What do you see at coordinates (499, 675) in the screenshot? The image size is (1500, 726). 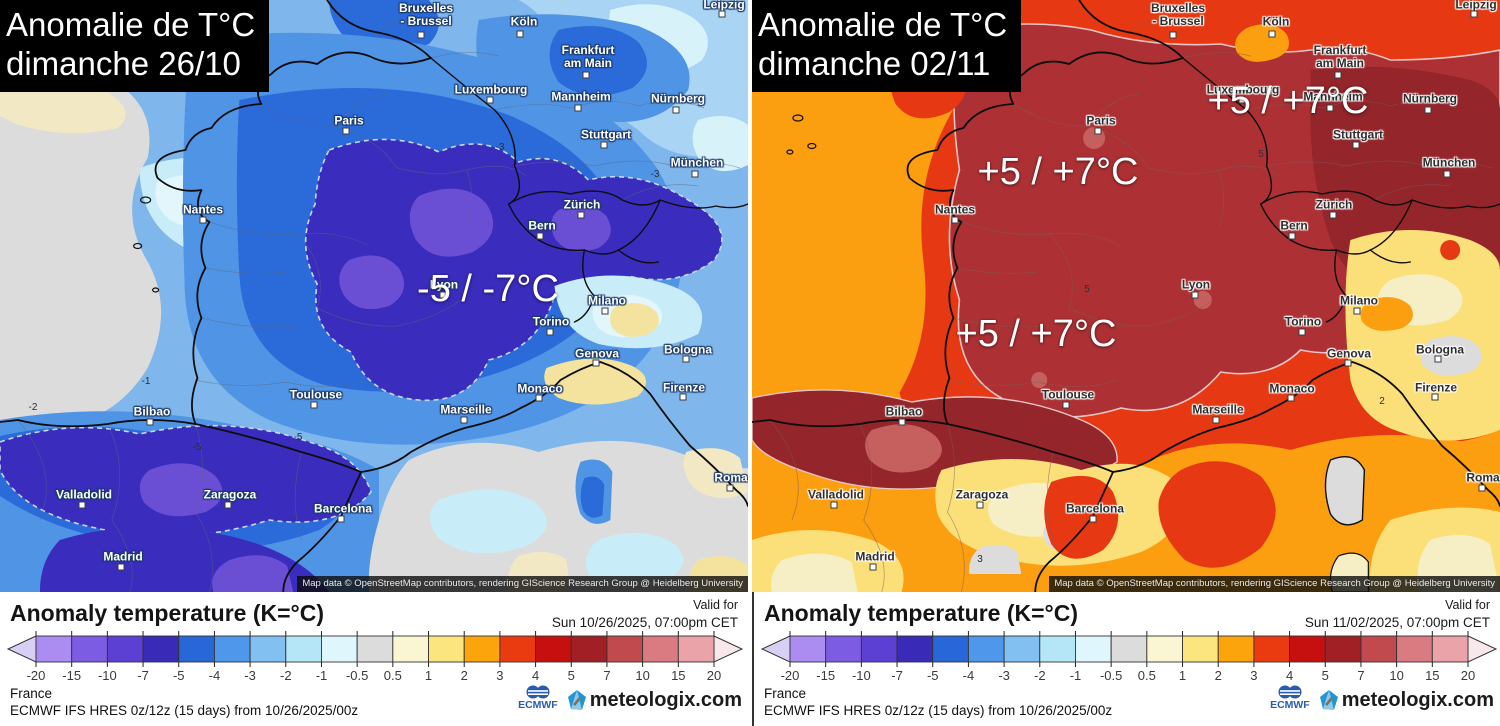 I see `svg-text: 3` at bounding box center [499, 675].